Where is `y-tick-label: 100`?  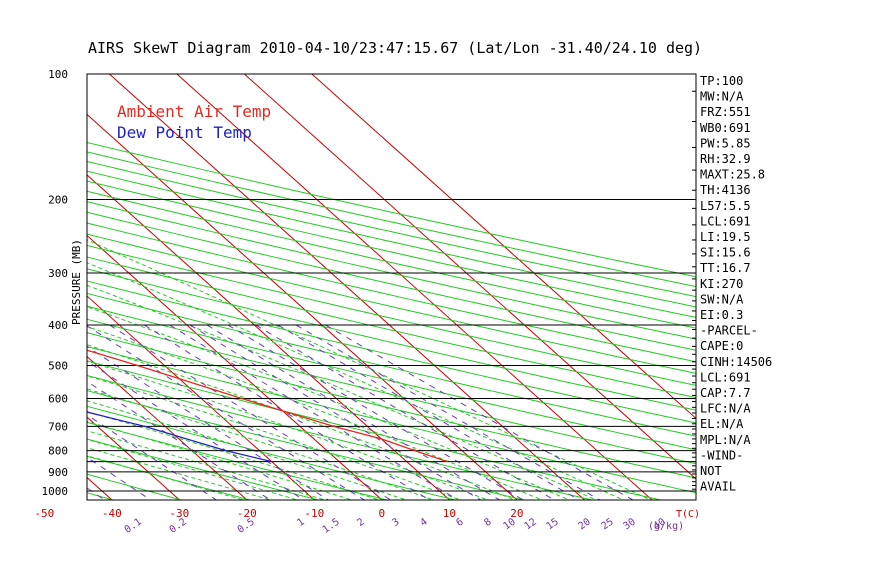 y-tick-label: 100 is located at coordinates (58, 74).